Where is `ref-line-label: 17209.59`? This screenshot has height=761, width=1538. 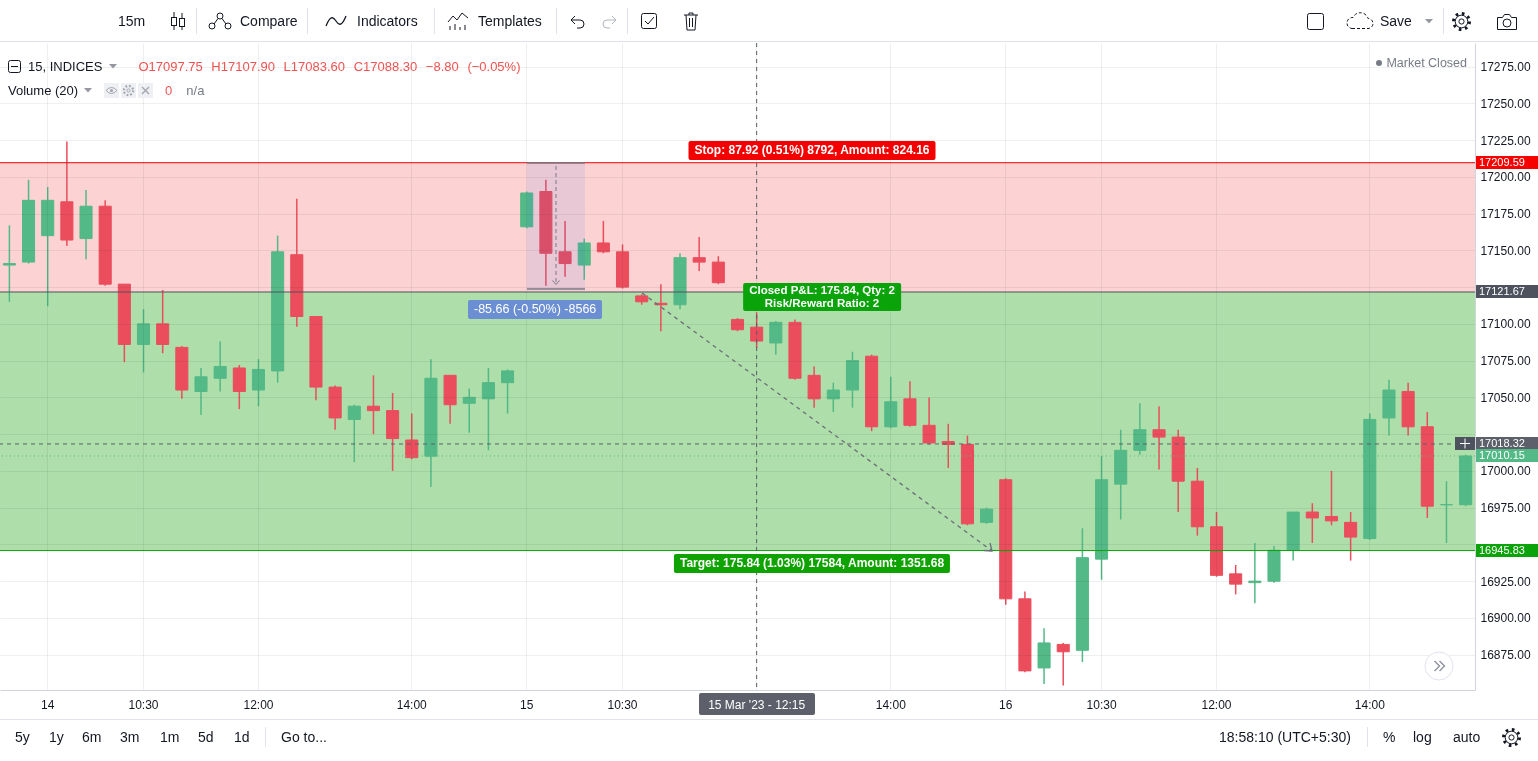
ref-line-label: 17209.59 is located at coordinates (1507, 163).